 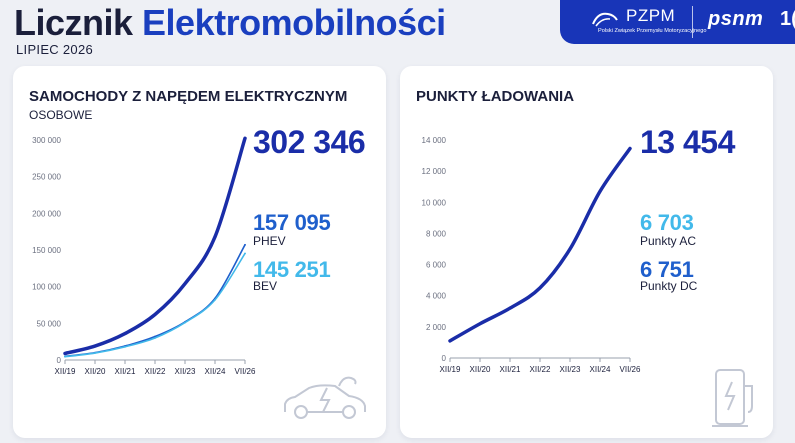 I want to click on charging-chart-ytick-label: 2 000, so click(x=436, y=327).